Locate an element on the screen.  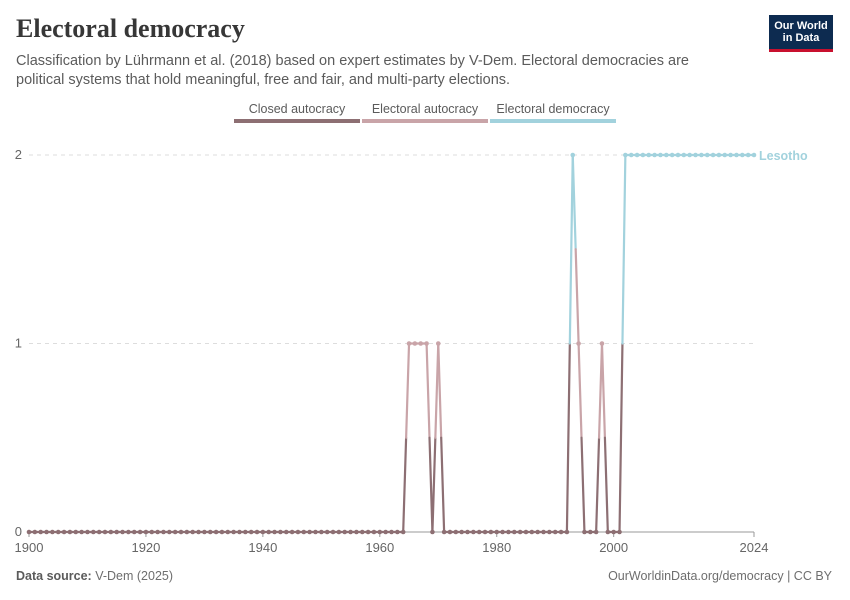
legend-item-closed-autocracy: Closed autocracy is located at coordinates (297, 113).